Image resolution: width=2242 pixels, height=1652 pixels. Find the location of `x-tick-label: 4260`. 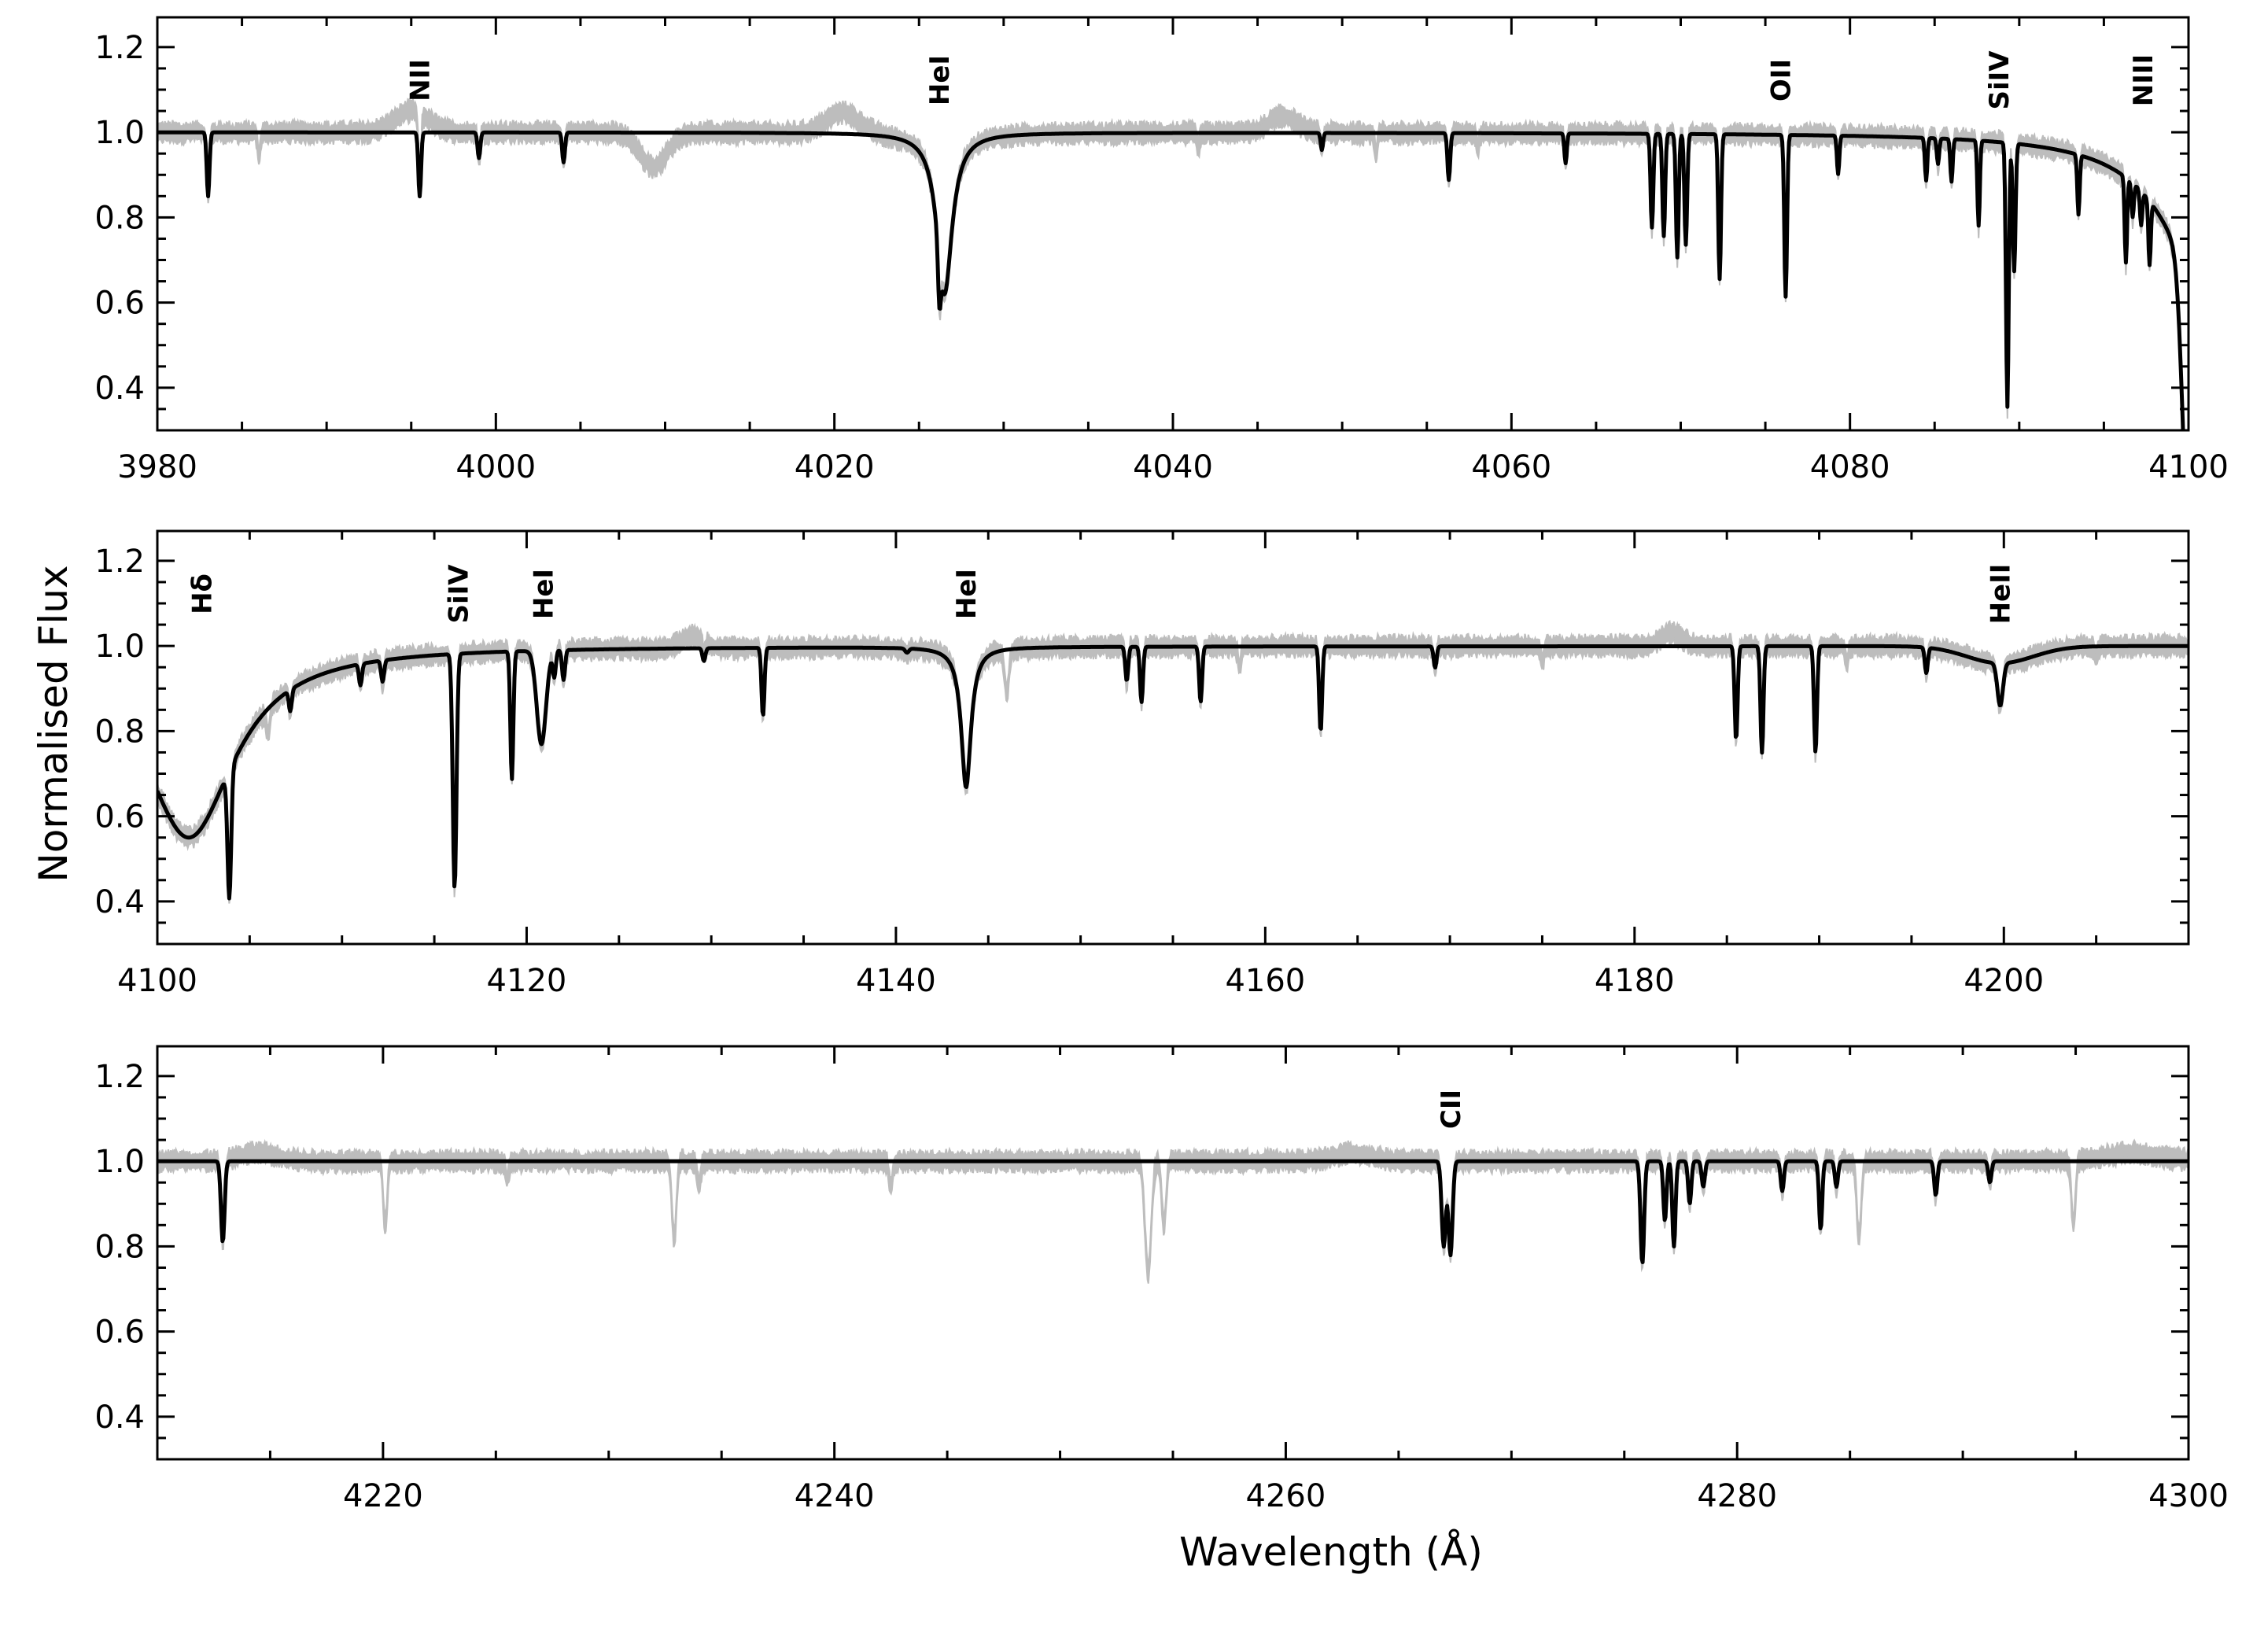

x-tick-label: 4260 is located at coordinates (1286, 1496).